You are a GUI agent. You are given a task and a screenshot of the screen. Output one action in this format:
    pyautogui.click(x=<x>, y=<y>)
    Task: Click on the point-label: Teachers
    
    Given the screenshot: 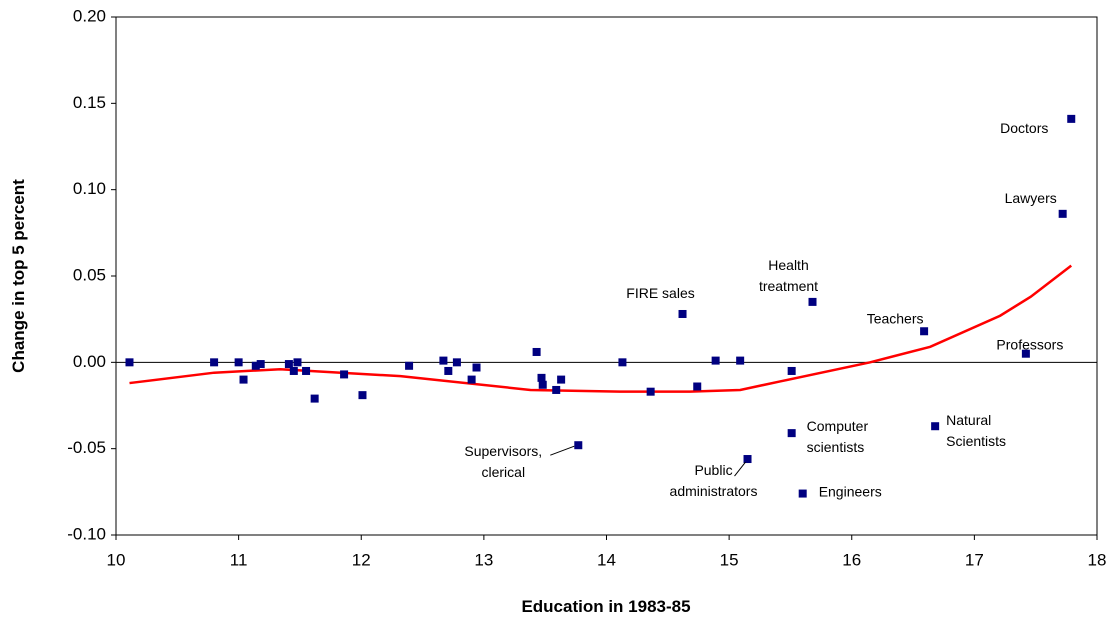 What is the action you would take?
    pyautogui.click(x=895, y=318)
    